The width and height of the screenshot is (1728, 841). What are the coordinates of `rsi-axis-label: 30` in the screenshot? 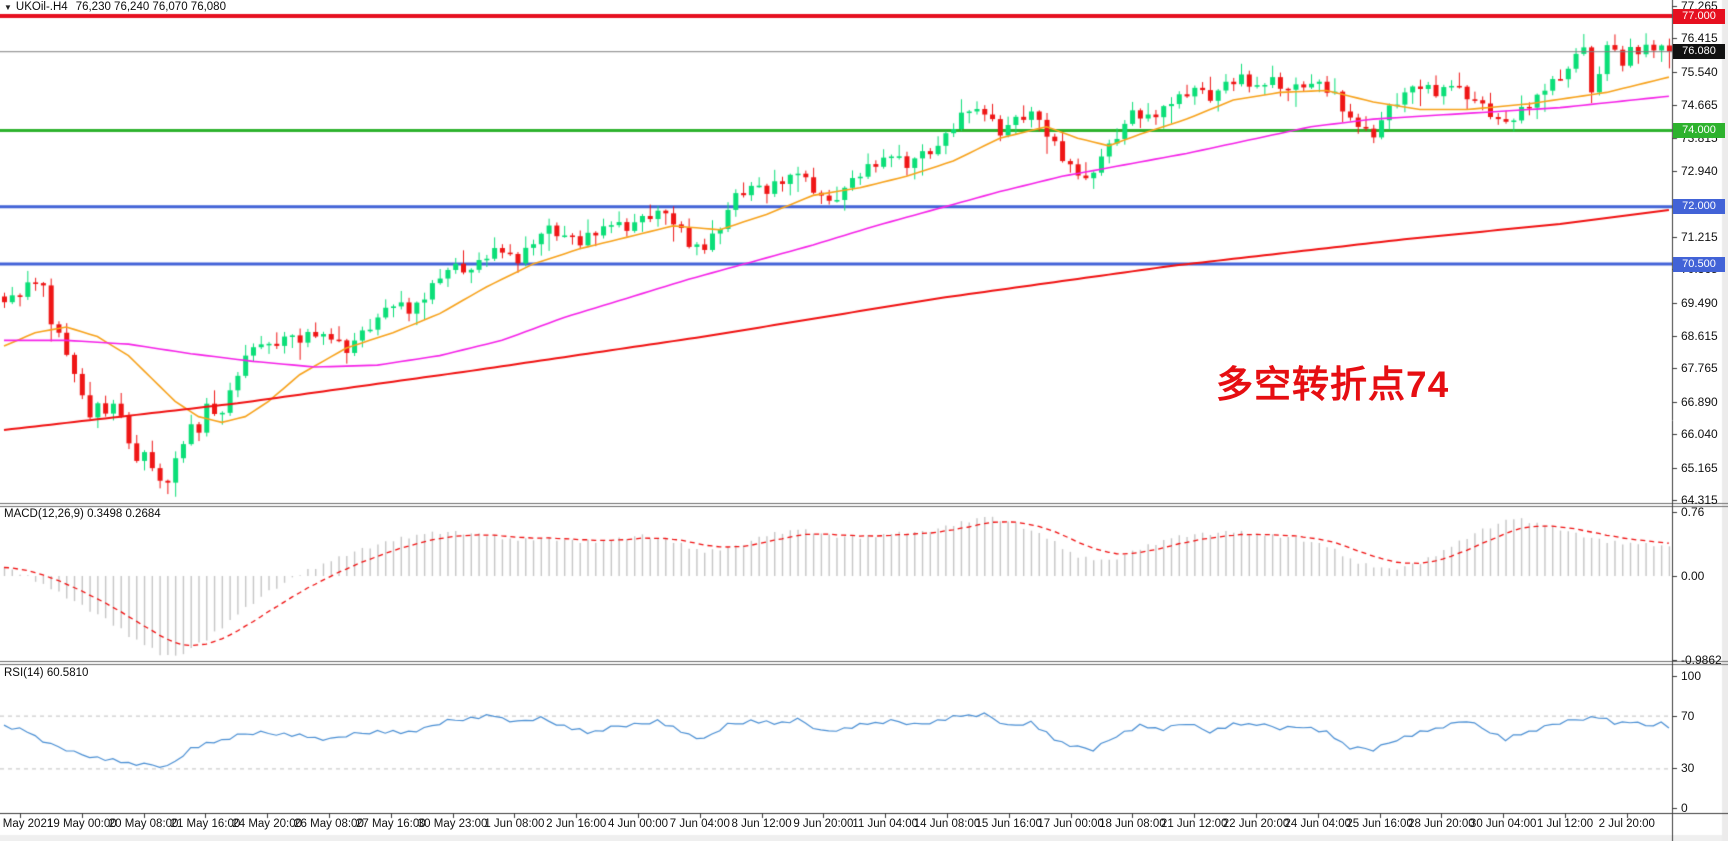 It's located at (1688, 768).